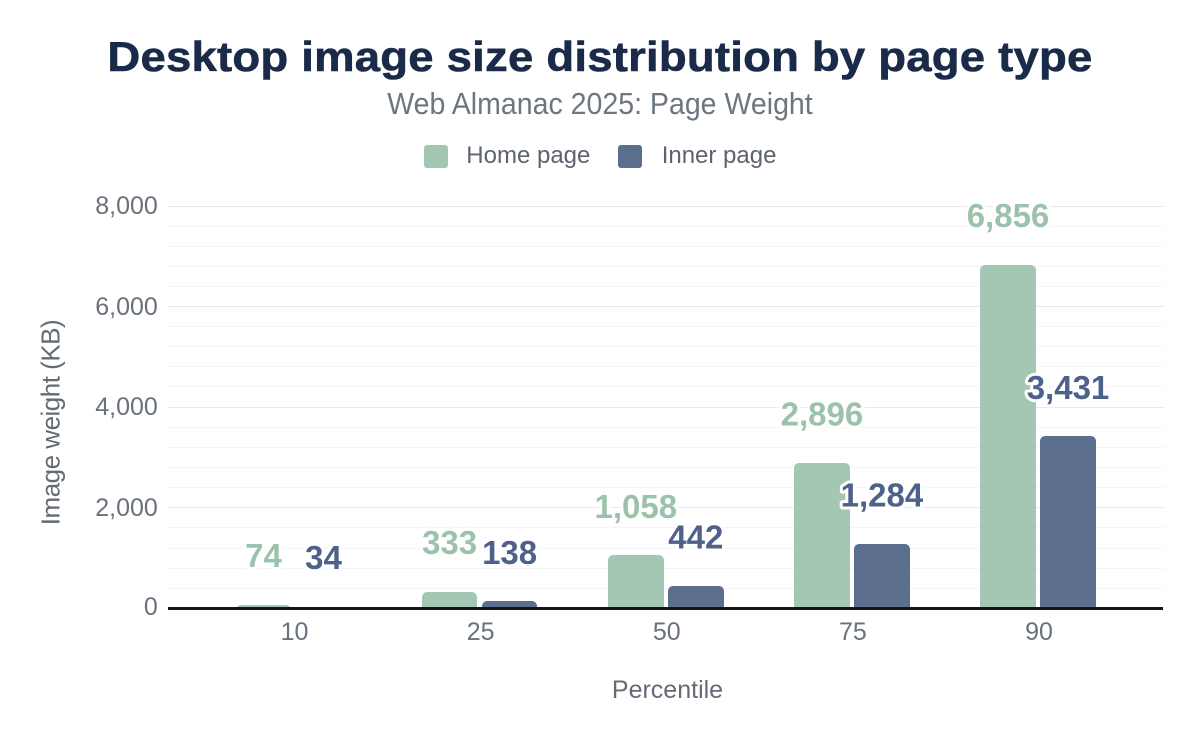 The height and width of the screenshot is (742, 1200). What do you see at coordinates (822, 414) in the screenshot?
I see `svg-text: 2,896` at bounding box center [822, 414].